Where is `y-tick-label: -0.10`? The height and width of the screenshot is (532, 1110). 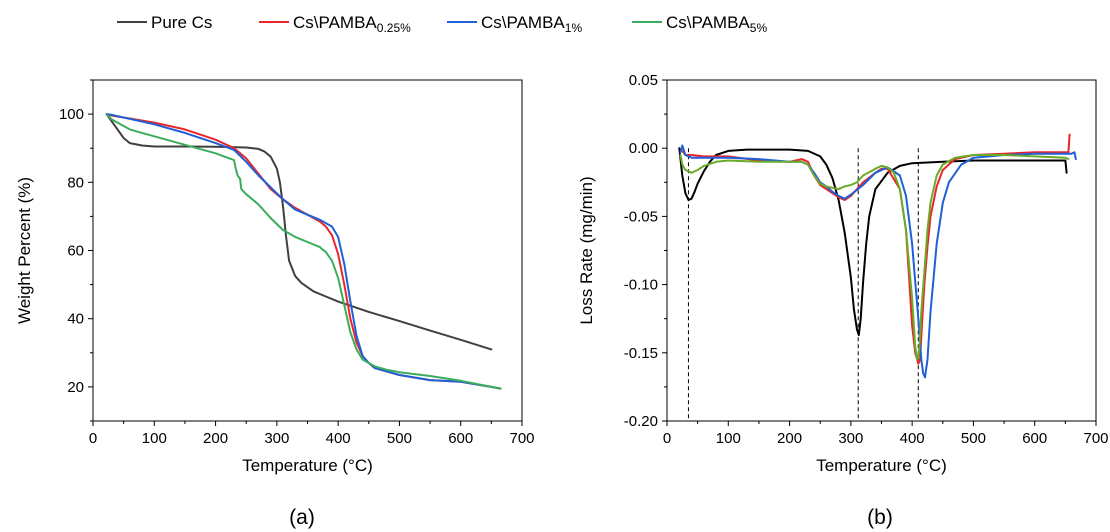 y-tick-label: -0.10 is located at coordinates (641, 285).